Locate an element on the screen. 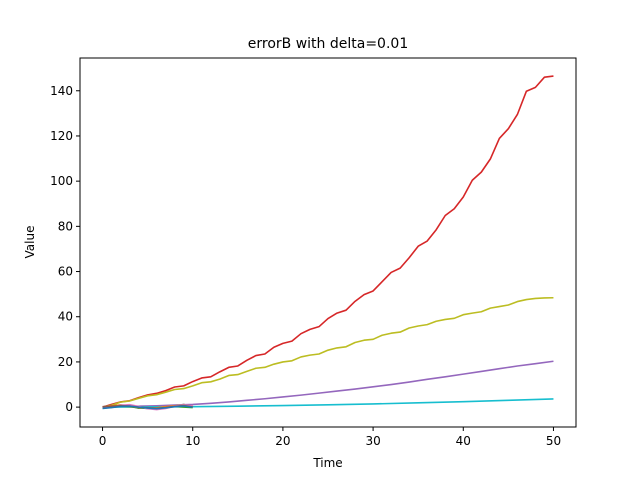 The image size is (640, 480). x-tick-label: 50 is located at coordinates (553, 441).